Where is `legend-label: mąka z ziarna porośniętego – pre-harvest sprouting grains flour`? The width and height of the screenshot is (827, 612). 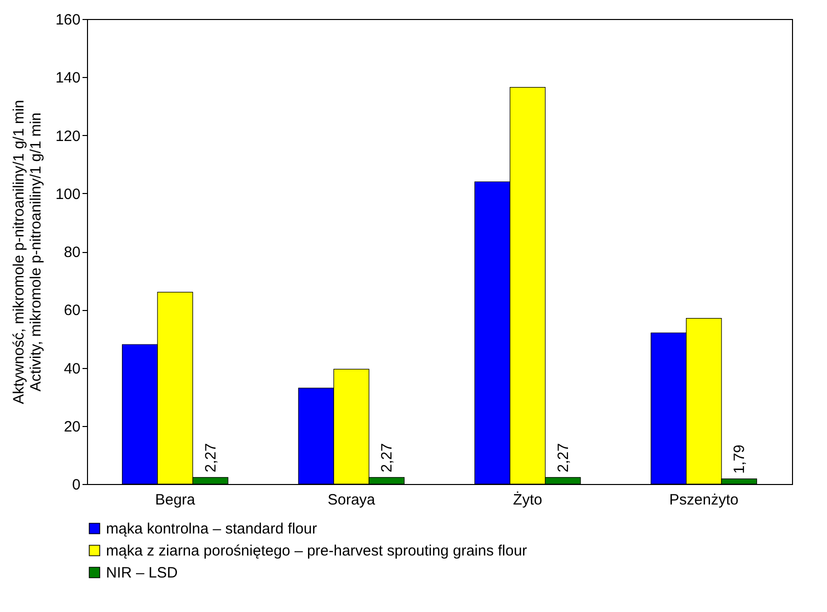
legend-label: mąka z ziarna porośniętego – pre-harvest sprouting grains flour is located at coordinates (317, 551).